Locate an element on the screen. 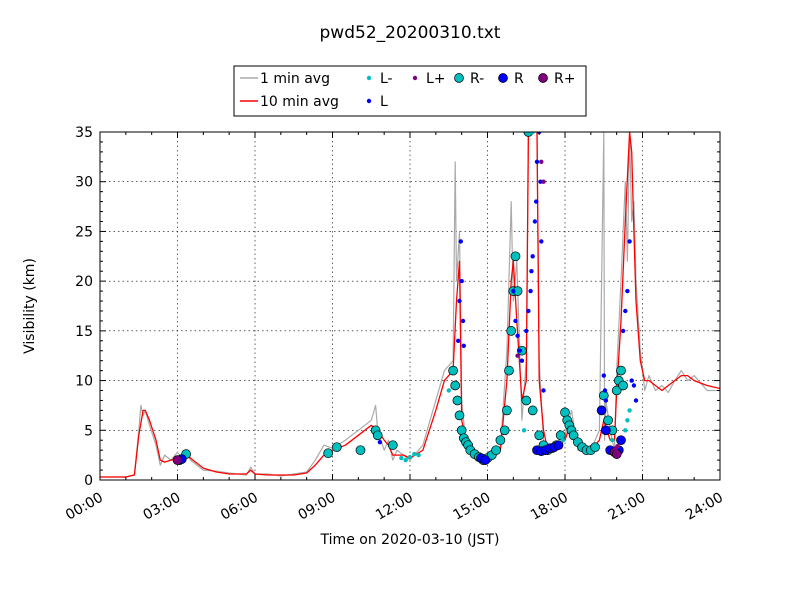  y-tick-label: 25 is located at coordinates (84, 232).